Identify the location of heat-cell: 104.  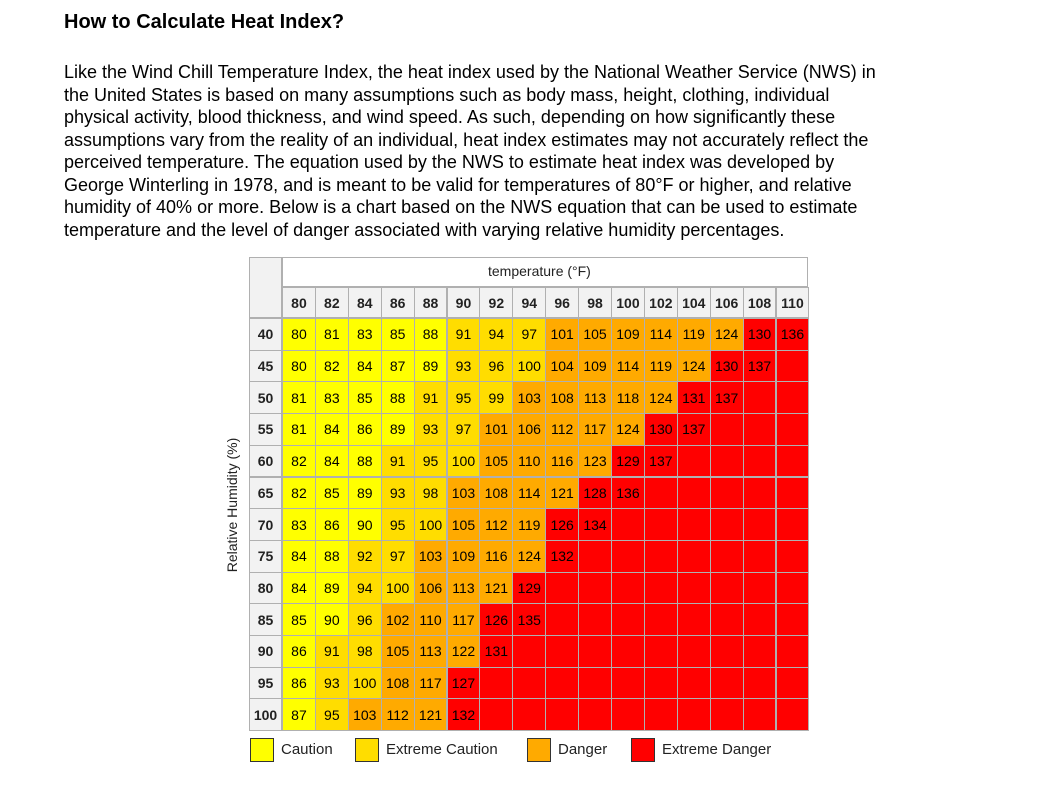
(562, 366).